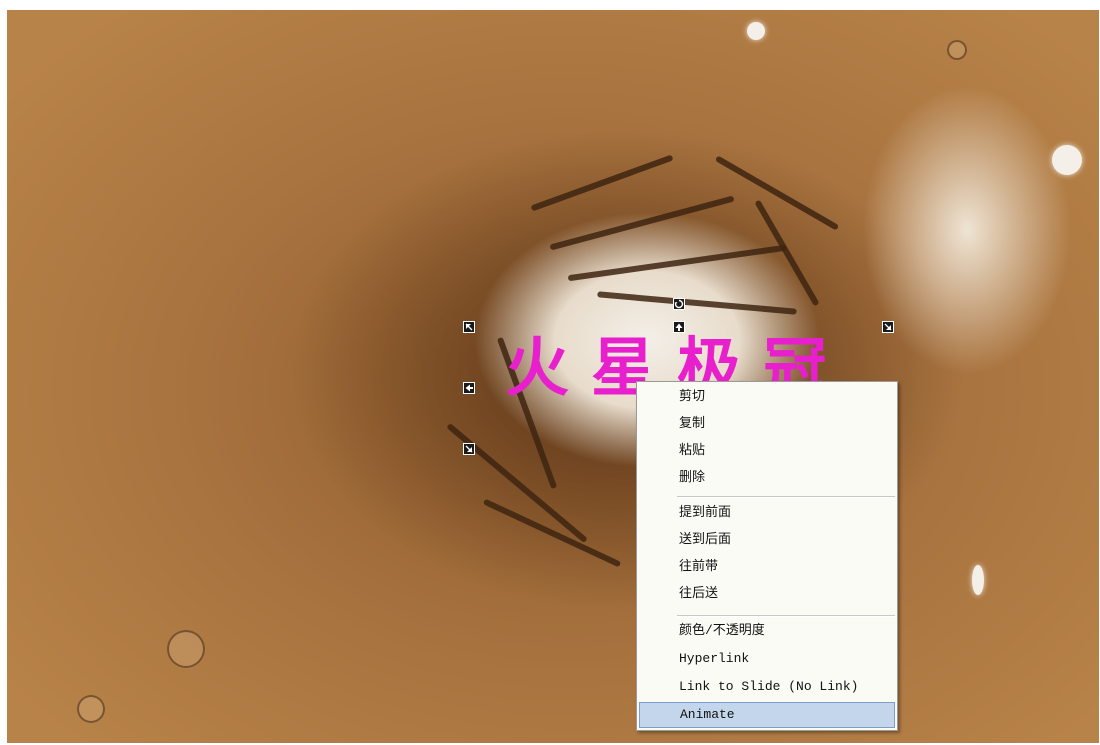 This screenshot has width=1100, height=745. What do you see at coordinates (692, 477) in the screenshot?
I see `menu-item-delete: 删除` at bounding box center [692, 477].